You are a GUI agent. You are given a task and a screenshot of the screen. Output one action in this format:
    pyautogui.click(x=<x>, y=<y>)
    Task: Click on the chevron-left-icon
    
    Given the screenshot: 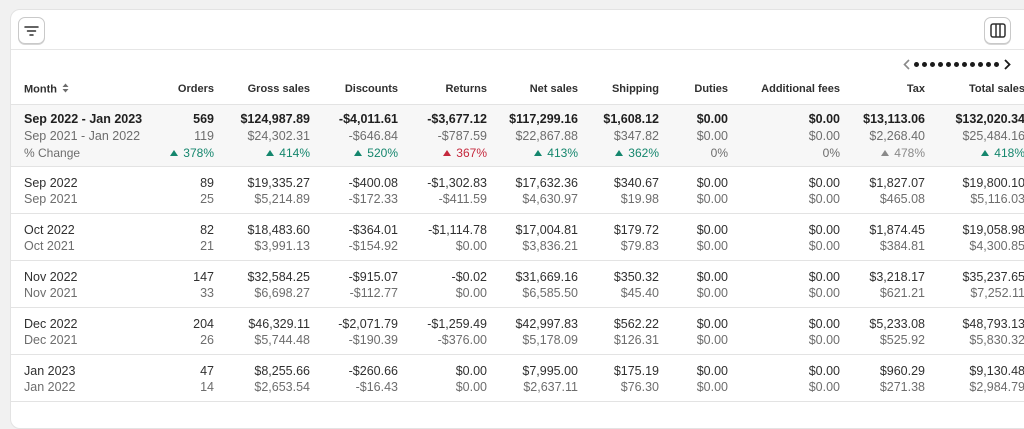 What is the action you would take?
    pyautogui.click(x=906, y=64)
    